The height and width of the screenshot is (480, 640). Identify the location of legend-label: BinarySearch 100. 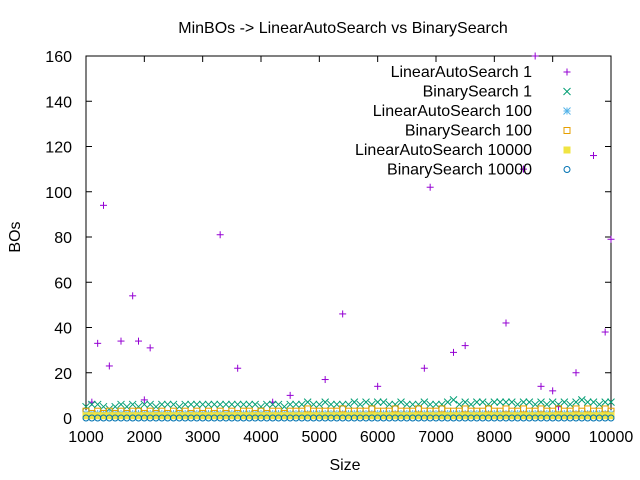
(468, 131).